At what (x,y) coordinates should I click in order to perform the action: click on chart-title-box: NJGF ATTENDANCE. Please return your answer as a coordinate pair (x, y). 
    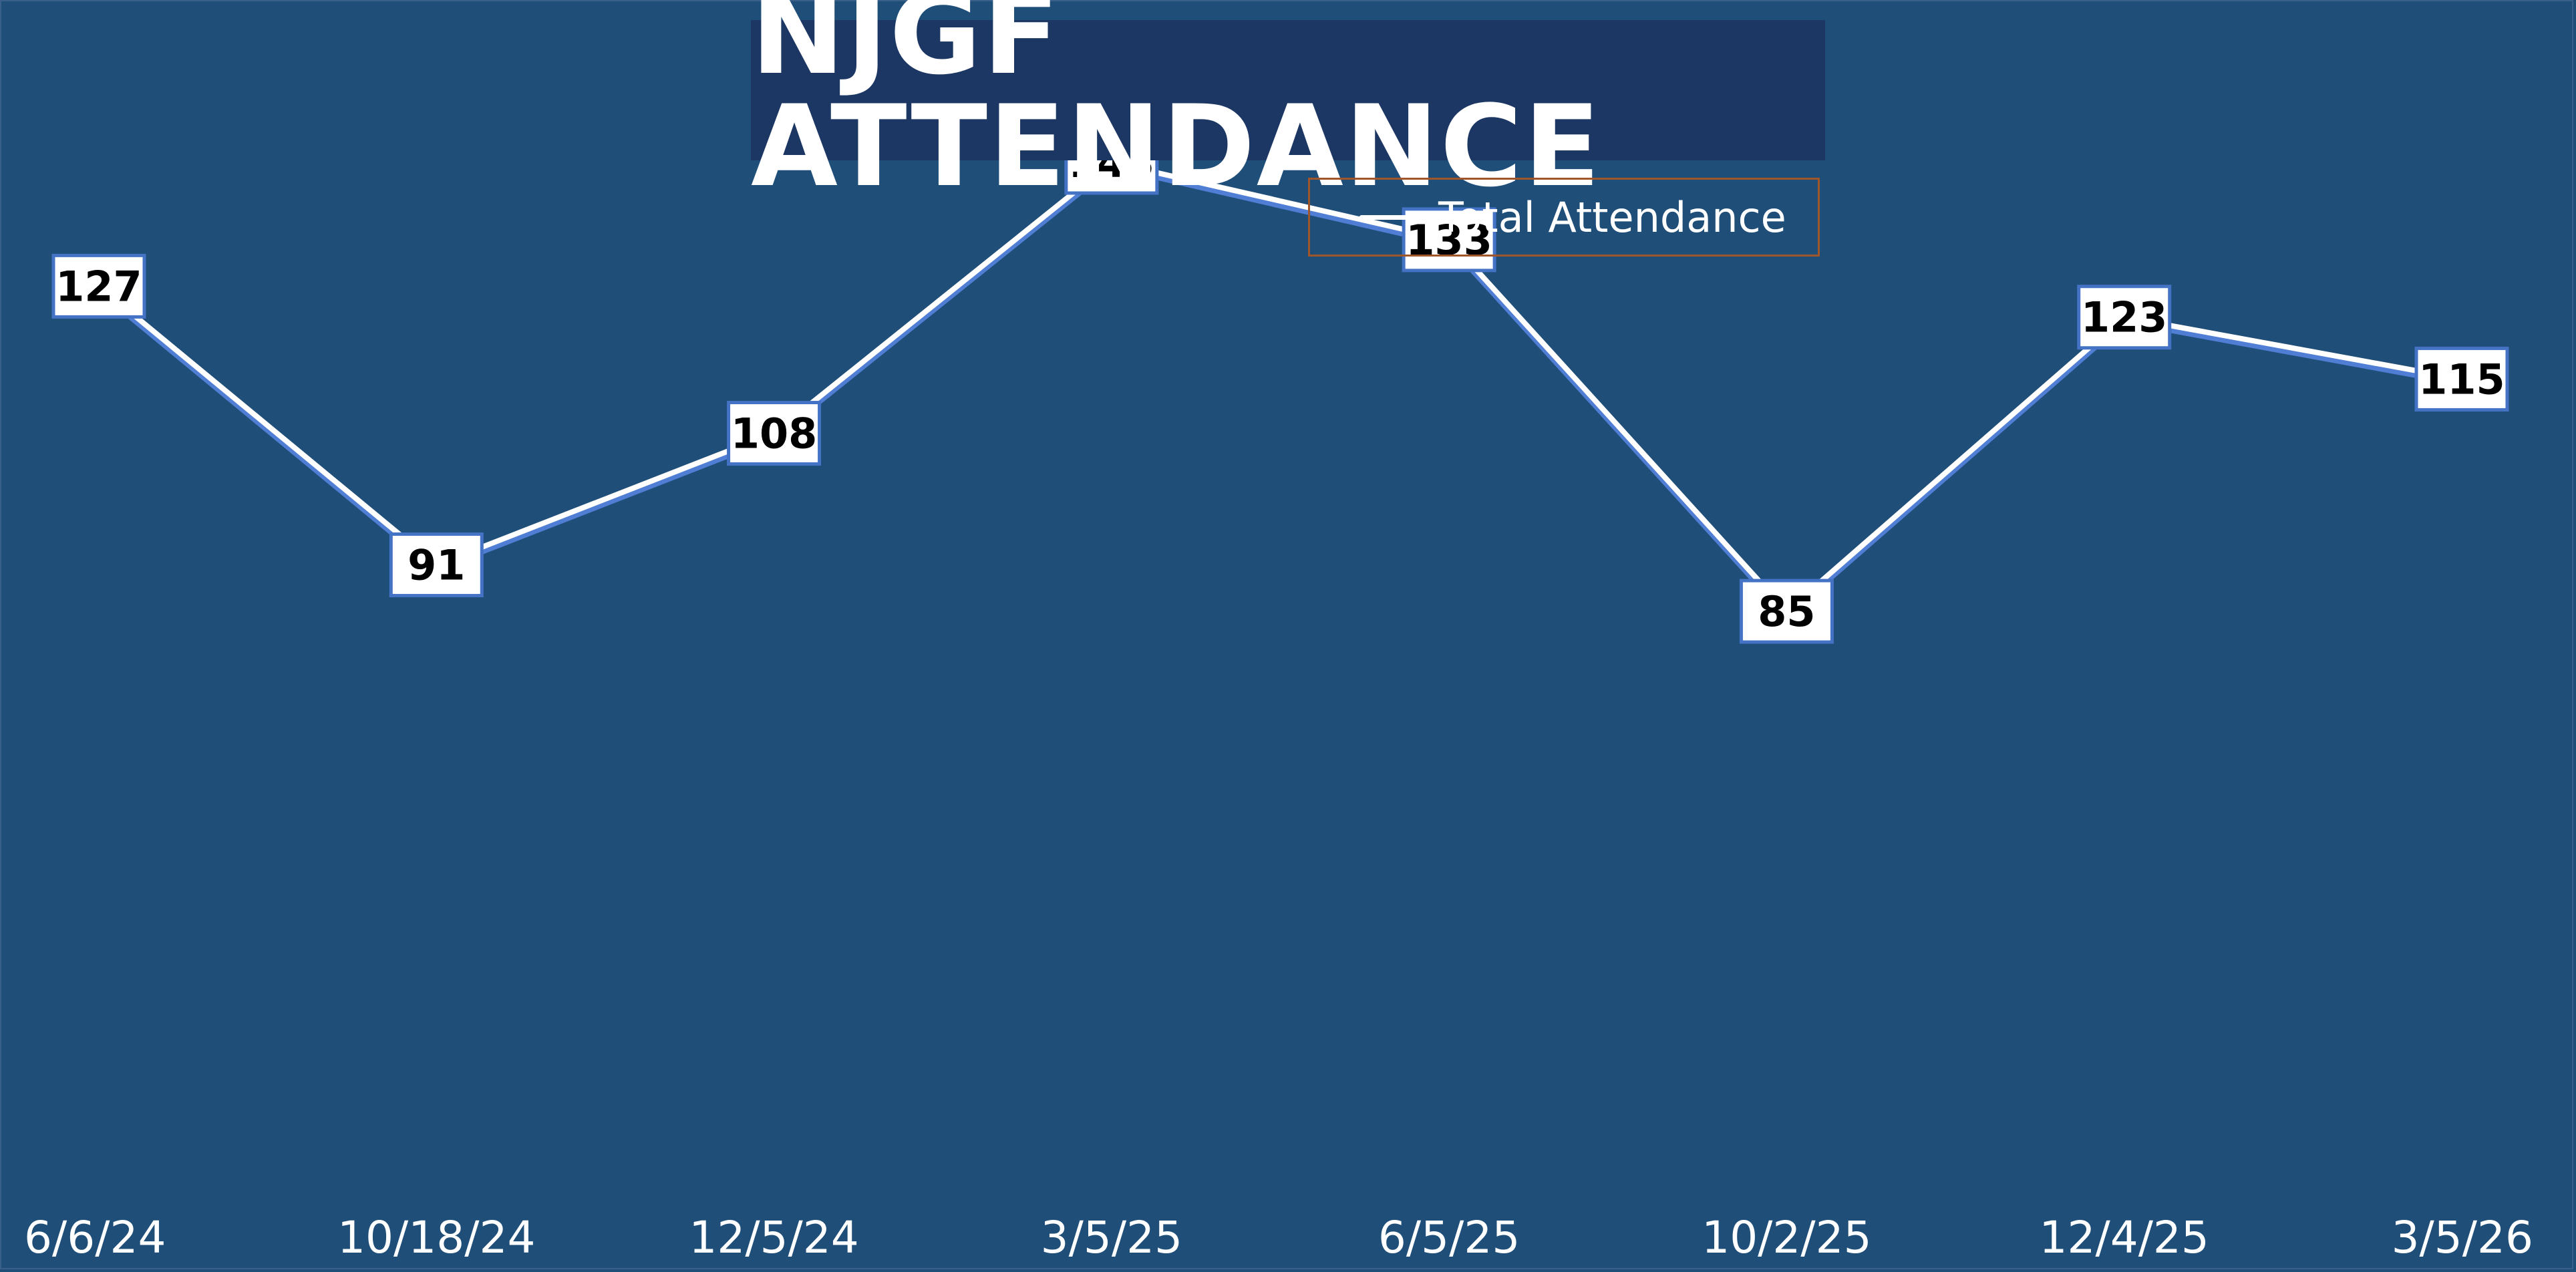
    Looking at the image, I should click on (1288, 101).